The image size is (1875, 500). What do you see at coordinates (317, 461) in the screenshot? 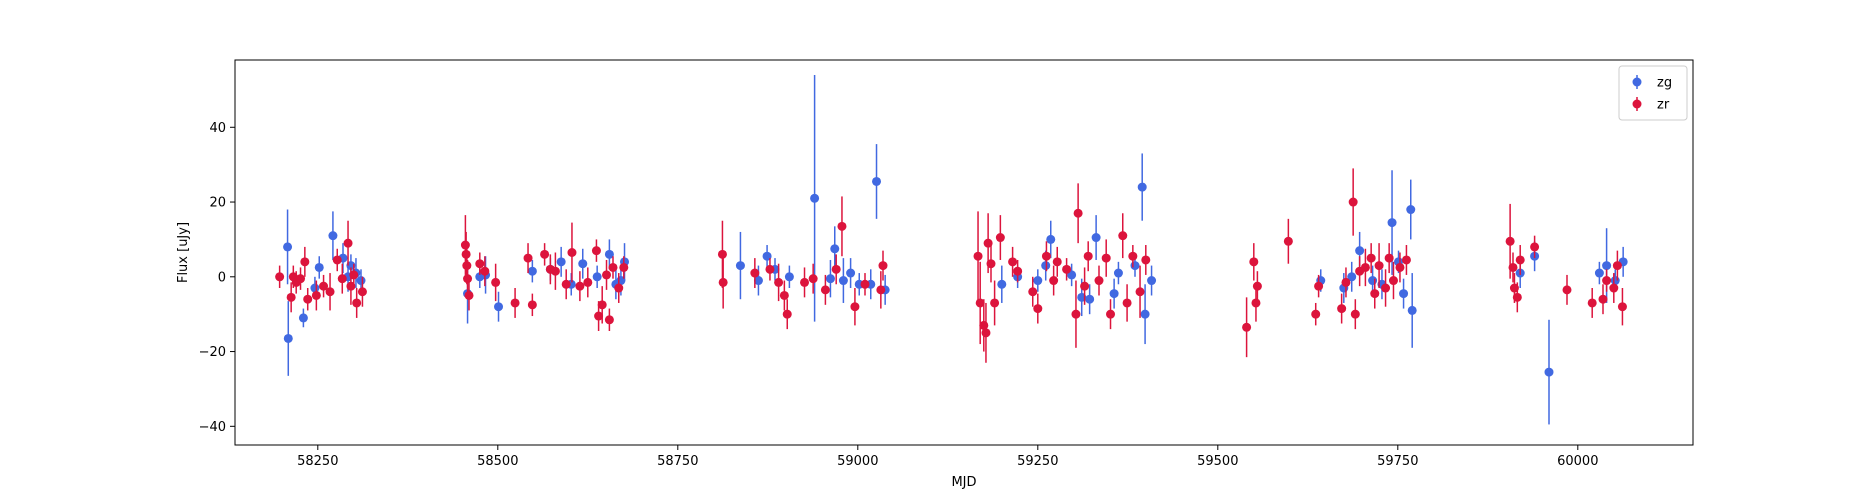
I see `x-tick-label: 58250` at bounding box center [317, 461].